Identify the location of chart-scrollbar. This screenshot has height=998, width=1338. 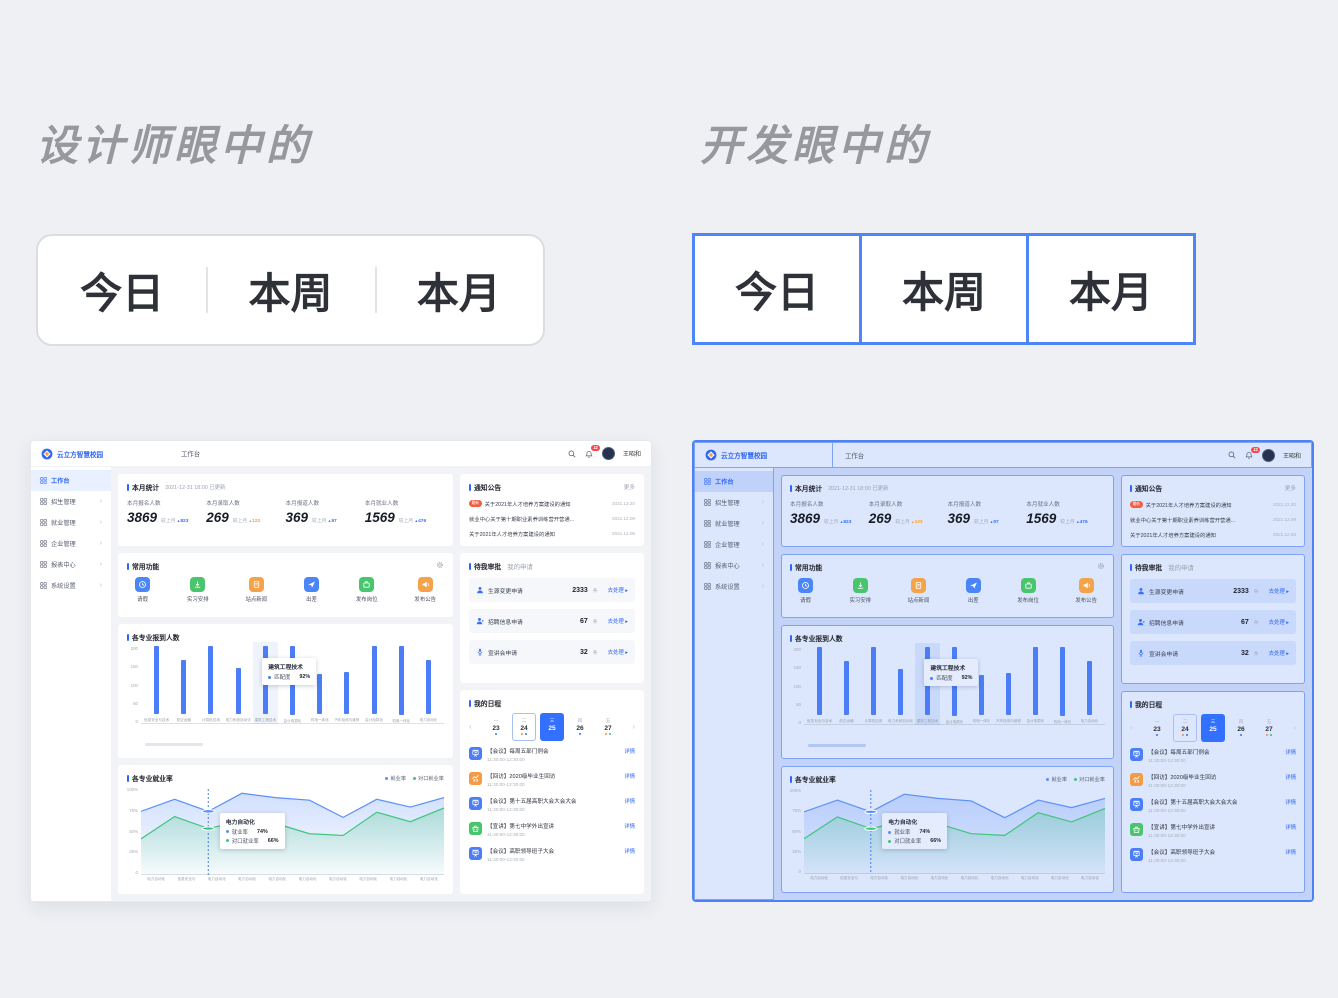
(837, 745).